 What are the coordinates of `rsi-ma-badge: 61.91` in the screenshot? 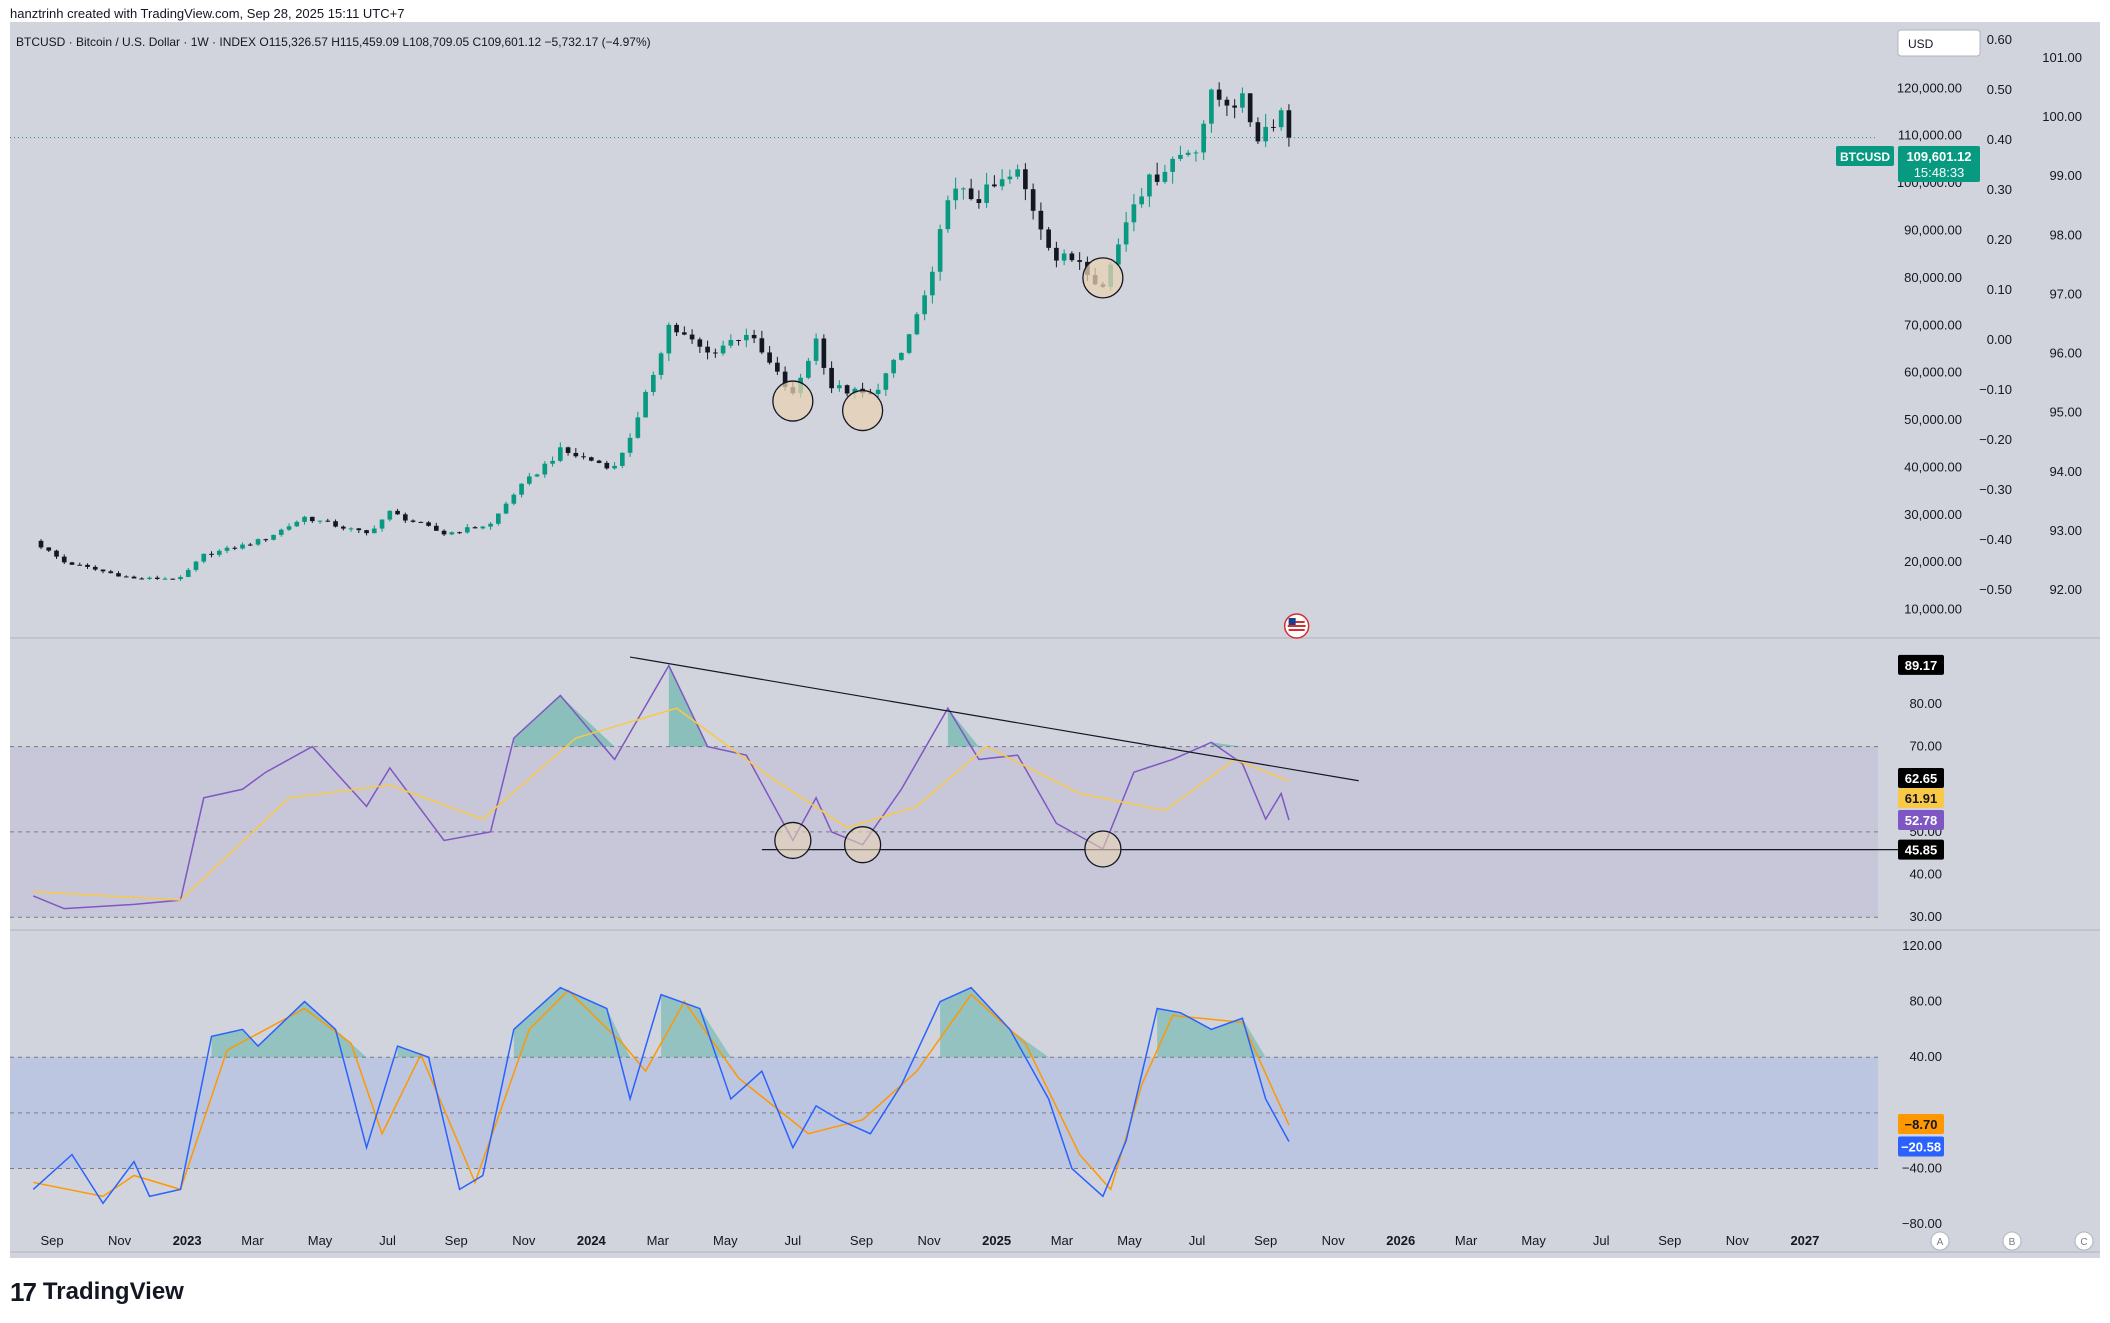 It's located at (1921, 797).